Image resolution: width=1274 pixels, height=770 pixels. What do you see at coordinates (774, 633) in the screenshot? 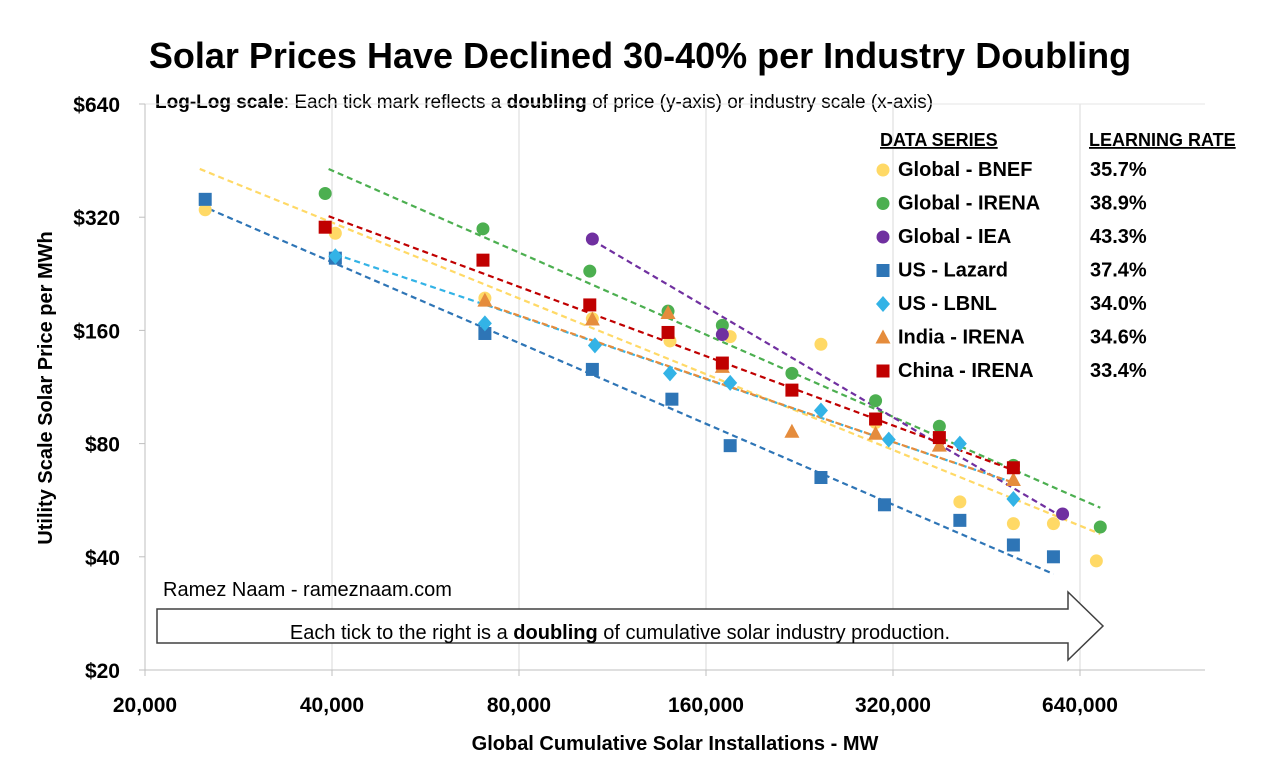
I see `arrow-text-part2: of cumulative solar industry production.` at bounding box center [774, 633].